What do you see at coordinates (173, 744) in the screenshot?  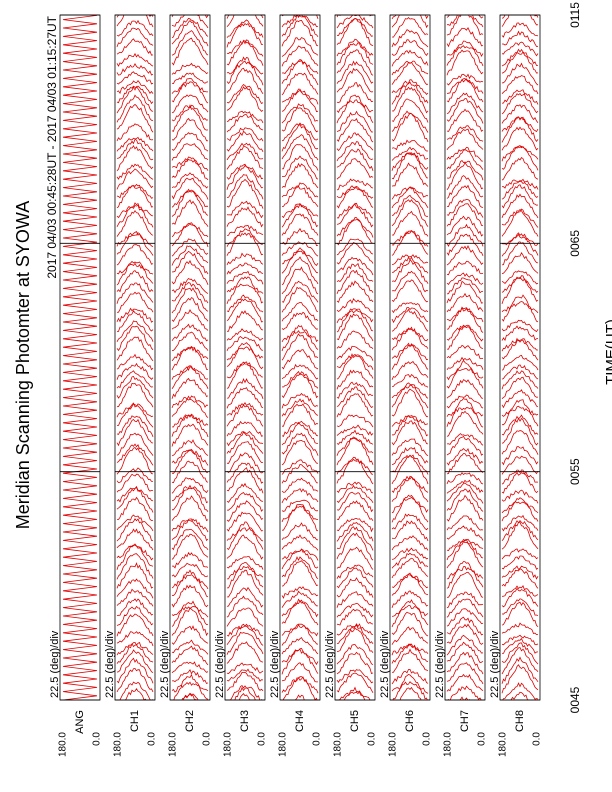 I see `y-tick-label: 180.0` at bounding box center [173, 744].